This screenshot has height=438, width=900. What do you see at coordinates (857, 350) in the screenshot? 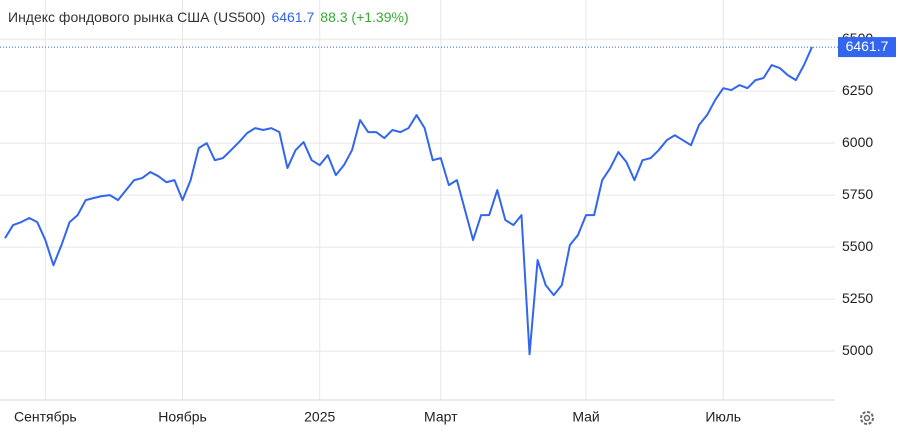
I see `y-tick-label: 5000` at bounding box center [857, 350].